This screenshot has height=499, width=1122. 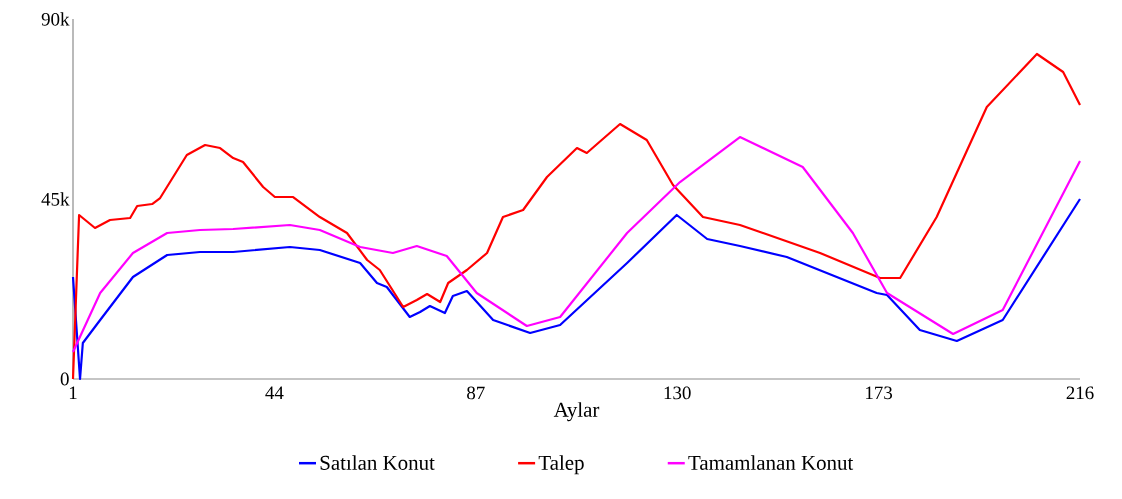 What do you see at coordinates (476, 393) in the screenshot?
I see `x-tick-label: 87` at bounding box center [476, 393].